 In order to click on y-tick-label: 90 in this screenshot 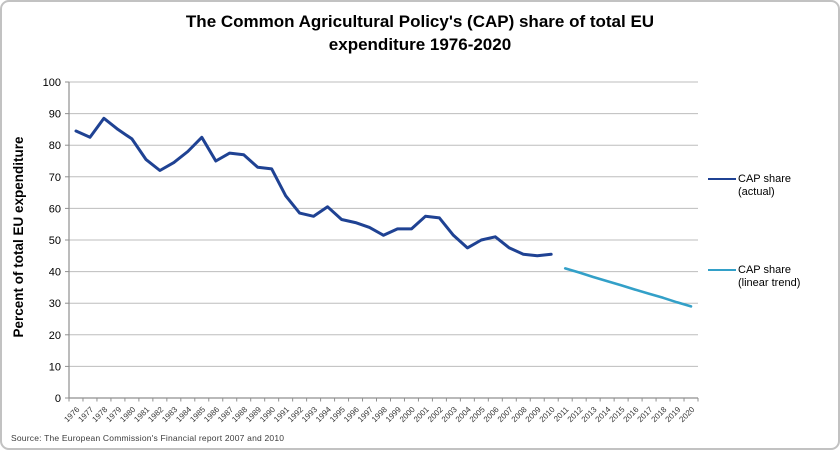, I will do `click(55, 115)`.